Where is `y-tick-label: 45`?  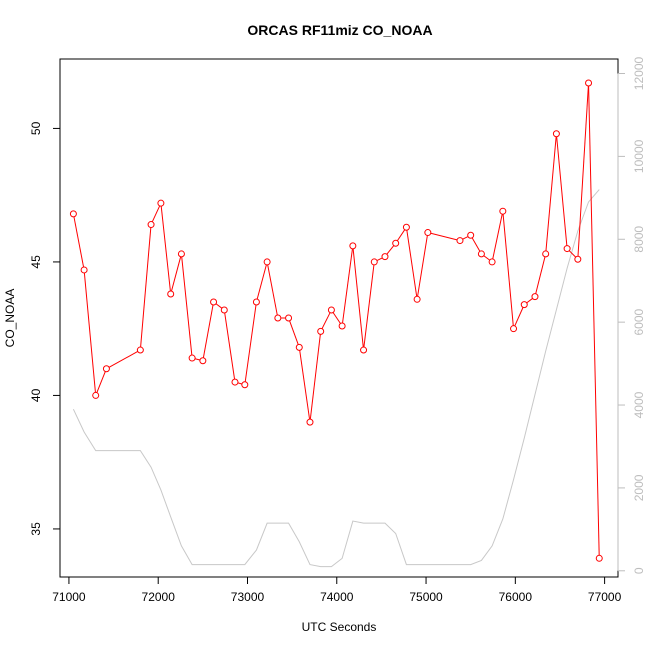
y-tick-label: 45 is located at coordinates (36, 262).